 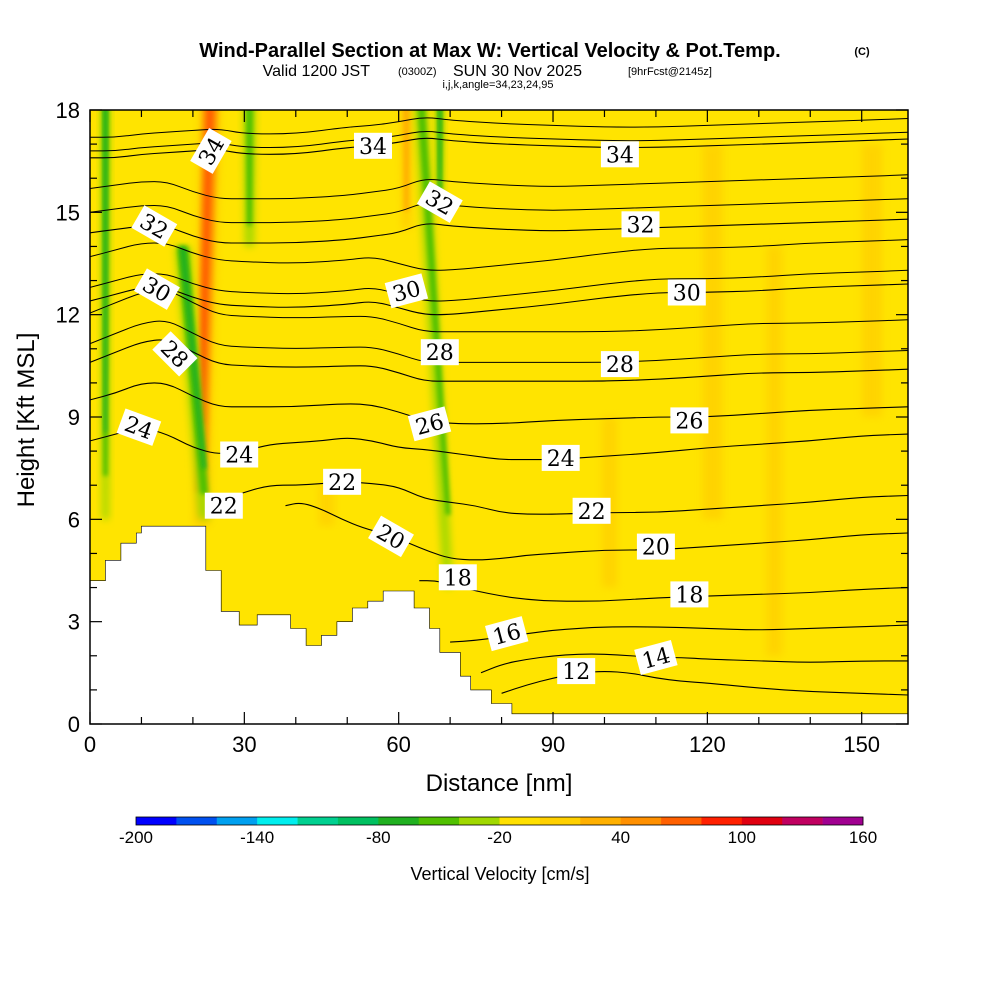 What do you see at coordinates (26, 420) in the screenshot?
I see `y-axis-label: Height [Kft MSL]` at bounding box center [26, 420].